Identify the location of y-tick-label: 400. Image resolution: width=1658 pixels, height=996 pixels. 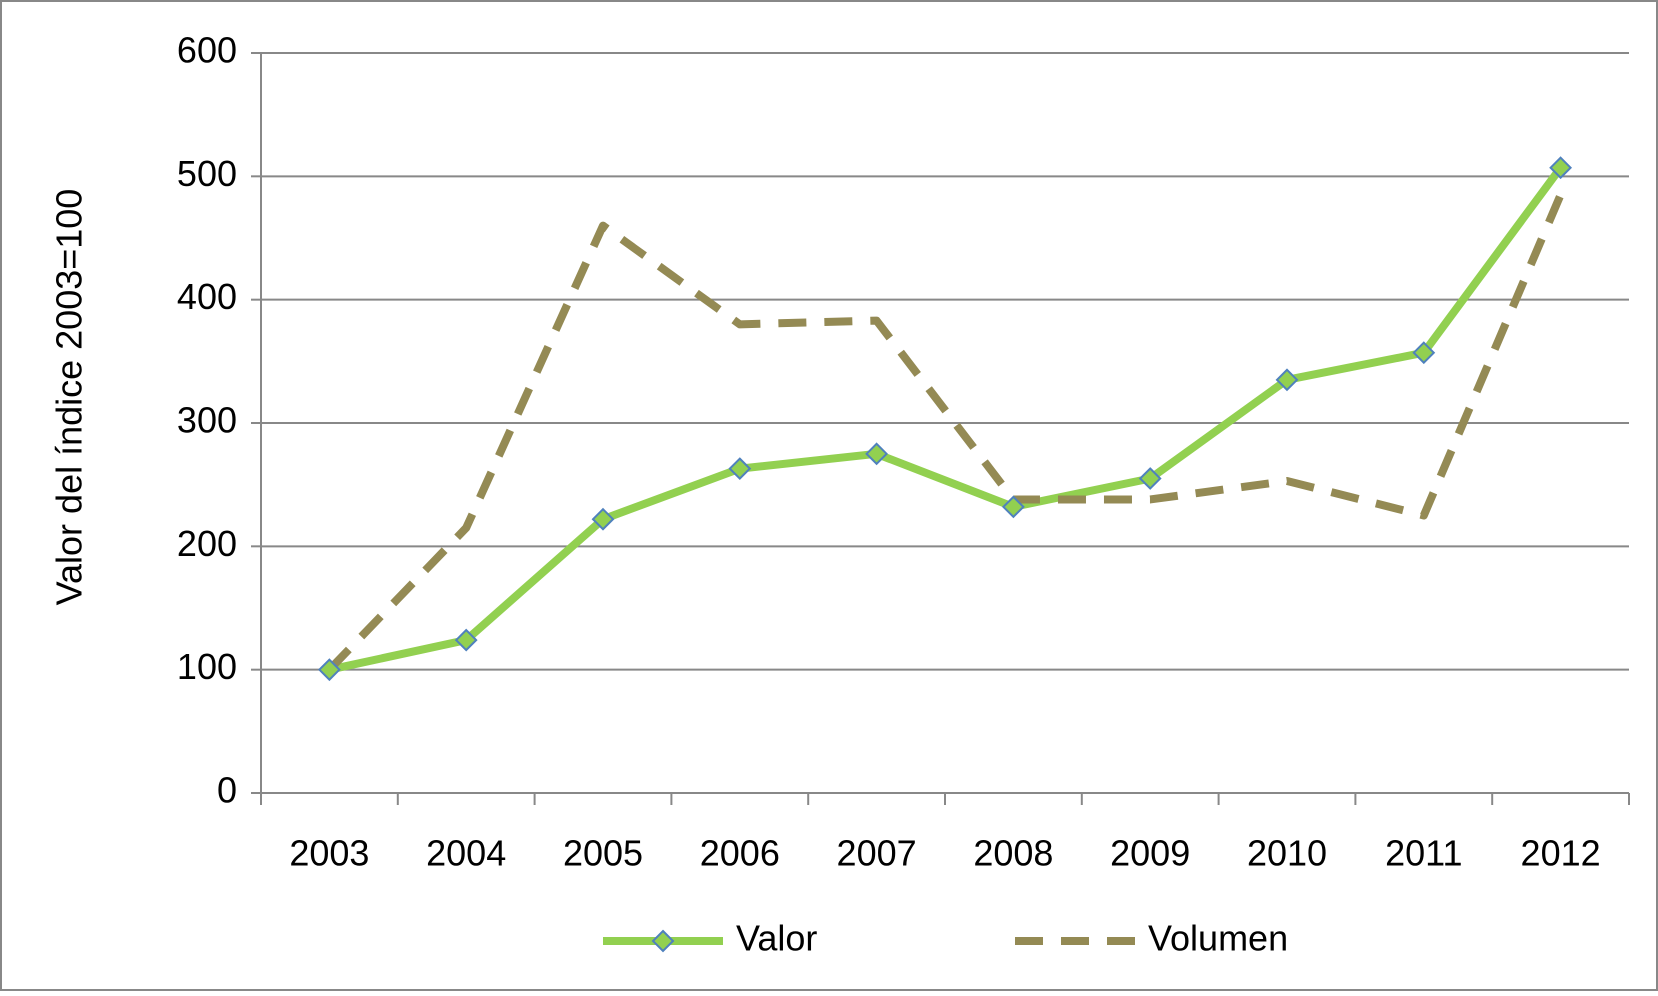
(207, 296).